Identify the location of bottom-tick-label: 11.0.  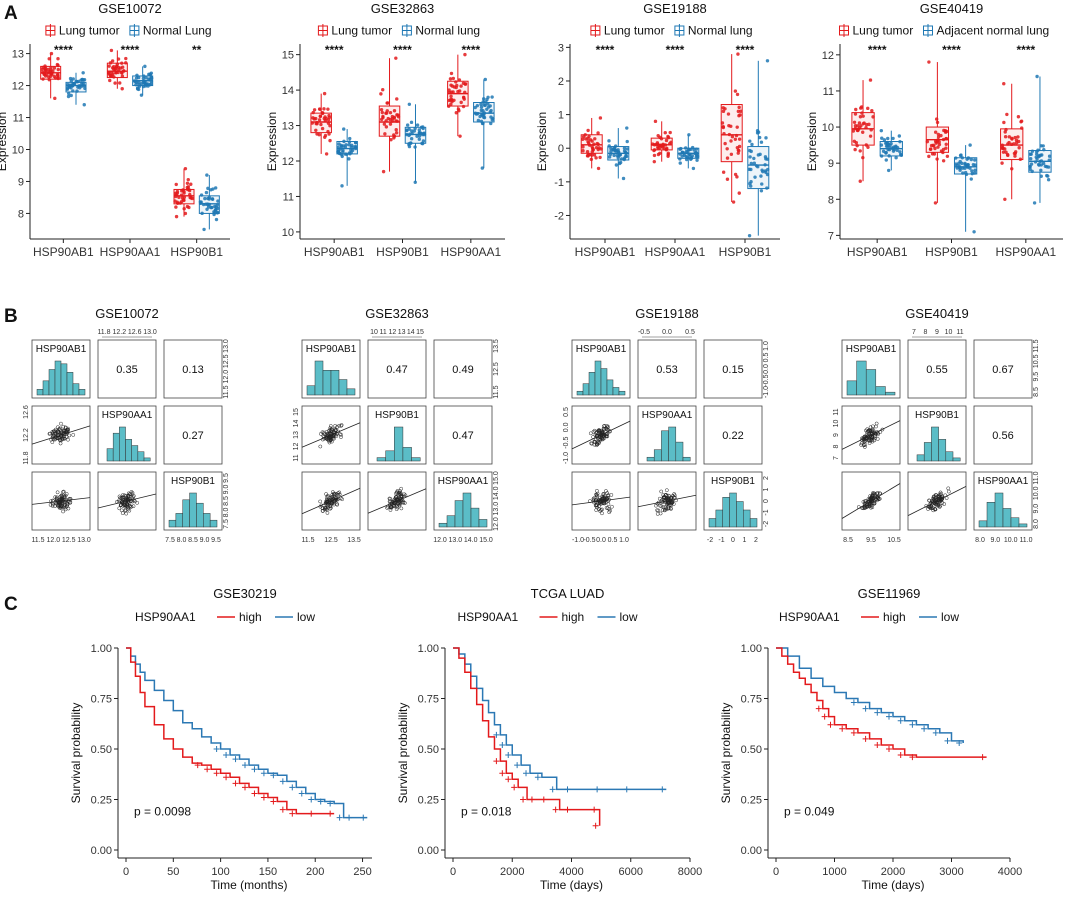
(1025, 540).